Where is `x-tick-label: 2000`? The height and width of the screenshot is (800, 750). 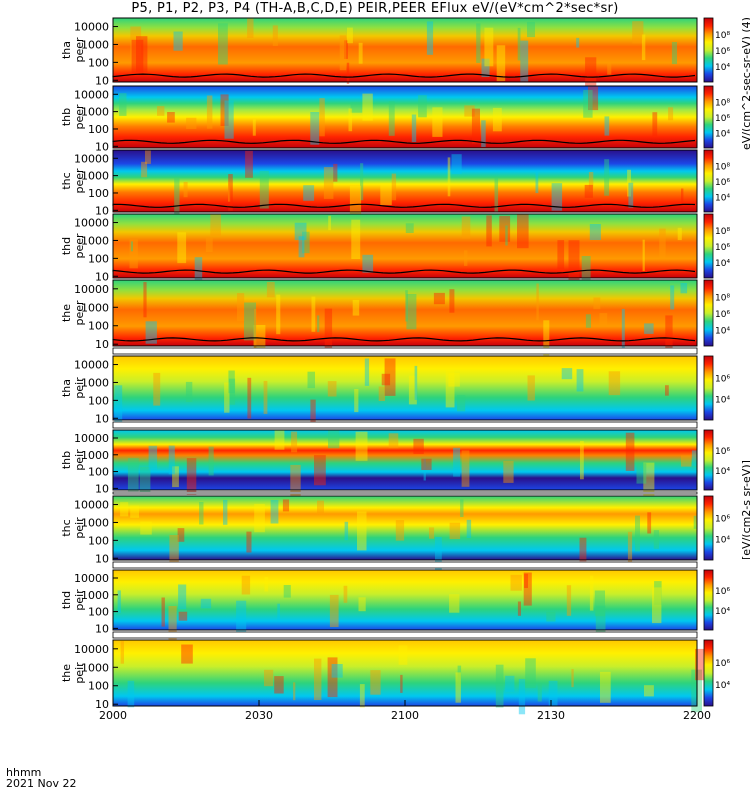 x-tick-label: 2000 is located at coordinates (113, 715).